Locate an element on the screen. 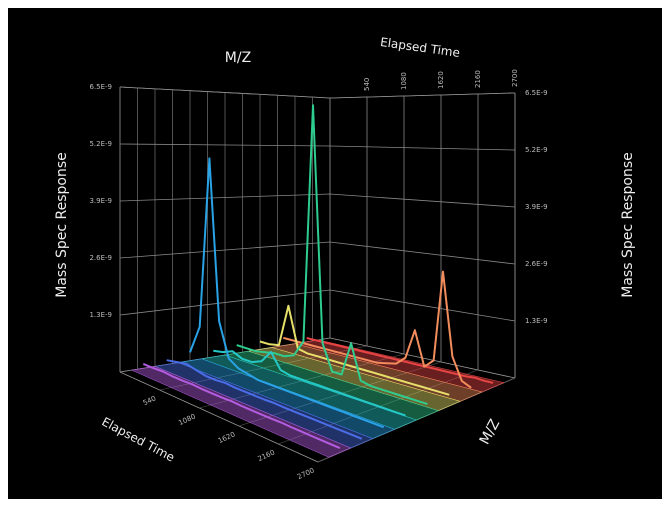  y-tick-label: 3.9E-9 is located at coordinates (100, 201).